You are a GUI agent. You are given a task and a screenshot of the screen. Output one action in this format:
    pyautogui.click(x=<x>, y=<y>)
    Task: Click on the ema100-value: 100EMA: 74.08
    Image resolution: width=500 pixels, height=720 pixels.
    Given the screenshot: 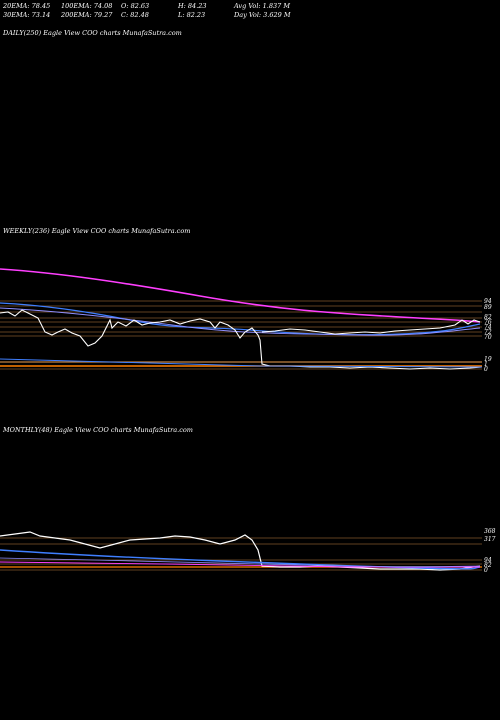 What is the action you would take?
    pyautogui.click(x=87, y=6)
    